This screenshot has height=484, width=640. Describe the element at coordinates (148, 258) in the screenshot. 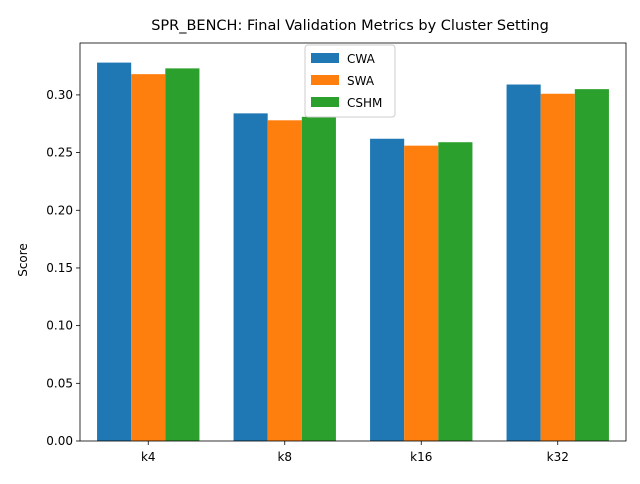

I see `bar-swa-k4` at that location.